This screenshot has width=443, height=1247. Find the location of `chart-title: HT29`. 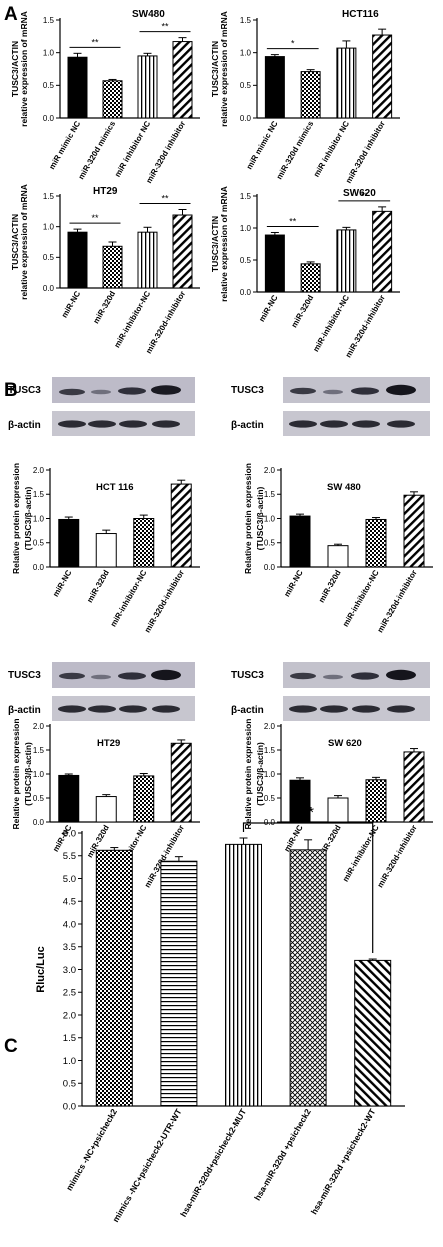

chart-title: HT29 is located at coordinates (105, 191).